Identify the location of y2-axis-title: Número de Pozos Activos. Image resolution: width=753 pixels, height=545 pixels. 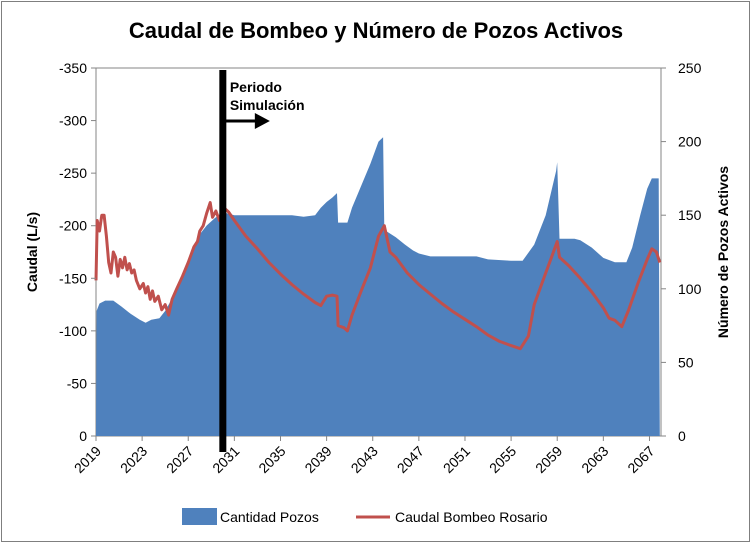
(723, 252).